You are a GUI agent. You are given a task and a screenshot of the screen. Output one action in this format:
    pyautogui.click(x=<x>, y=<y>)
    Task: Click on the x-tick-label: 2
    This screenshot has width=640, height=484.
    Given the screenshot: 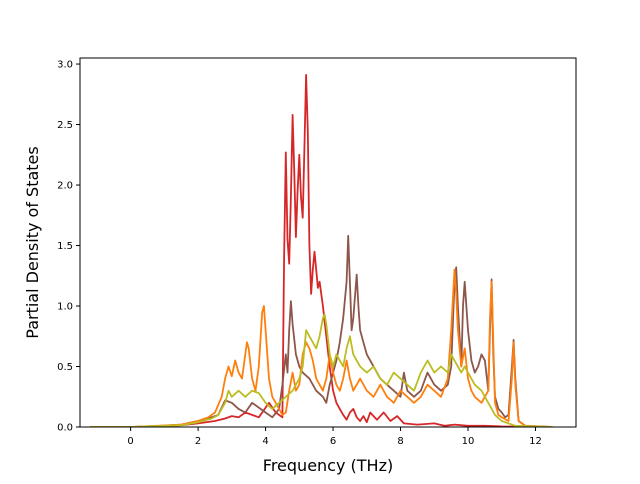 What is the action you would take?
    pyautogui.click(x=198, y=441)
    